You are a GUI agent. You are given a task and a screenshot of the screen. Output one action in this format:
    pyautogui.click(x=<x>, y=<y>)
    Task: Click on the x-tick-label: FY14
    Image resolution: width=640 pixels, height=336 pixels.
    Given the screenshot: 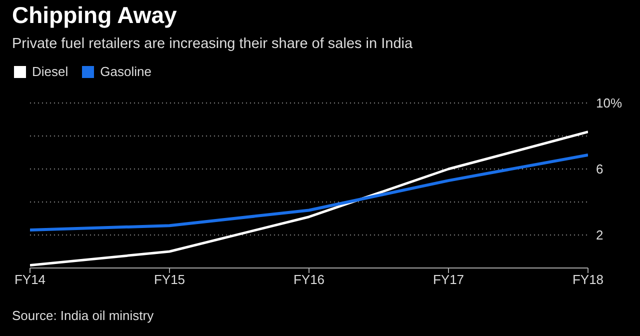 What is the action you would take?
    pyautogui.click(x=30, y=280)
    